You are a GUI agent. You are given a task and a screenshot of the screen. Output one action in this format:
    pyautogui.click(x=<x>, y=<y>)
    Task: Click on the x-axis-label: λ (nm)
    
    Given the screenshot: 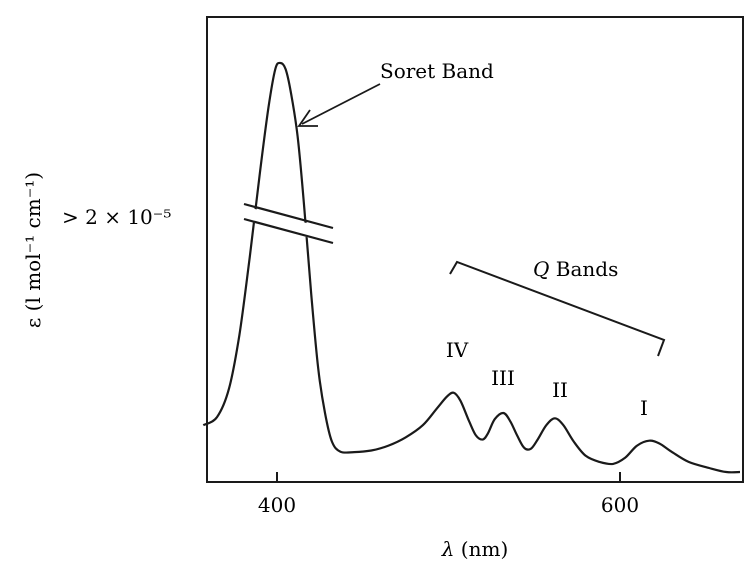 What is the action you would take?
    pyautogui.click(x=475, y=549)
    